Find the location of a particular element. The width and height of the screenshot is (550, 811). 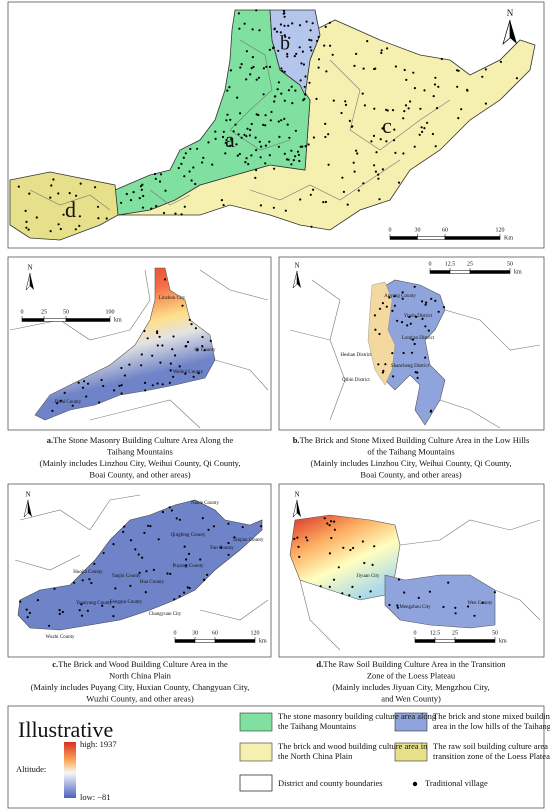

caption: Zone of the Loess Plateau is located at coordinates (411, 675).